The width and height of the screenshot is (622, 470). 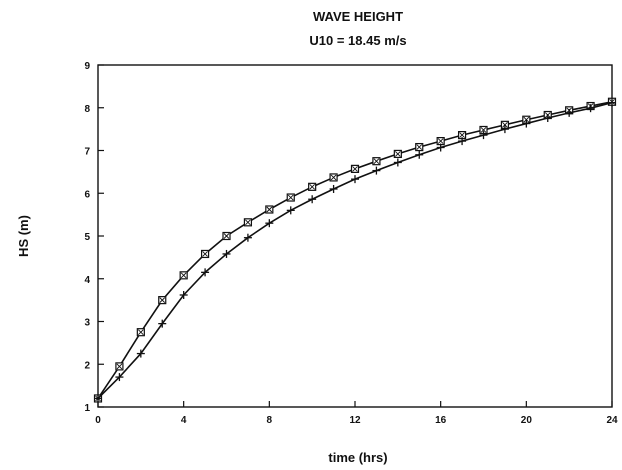 What do you see at coordinates (87, 66) in the screenshot?
I see `y-tick-label: 9` at bounding box center [87, 66].